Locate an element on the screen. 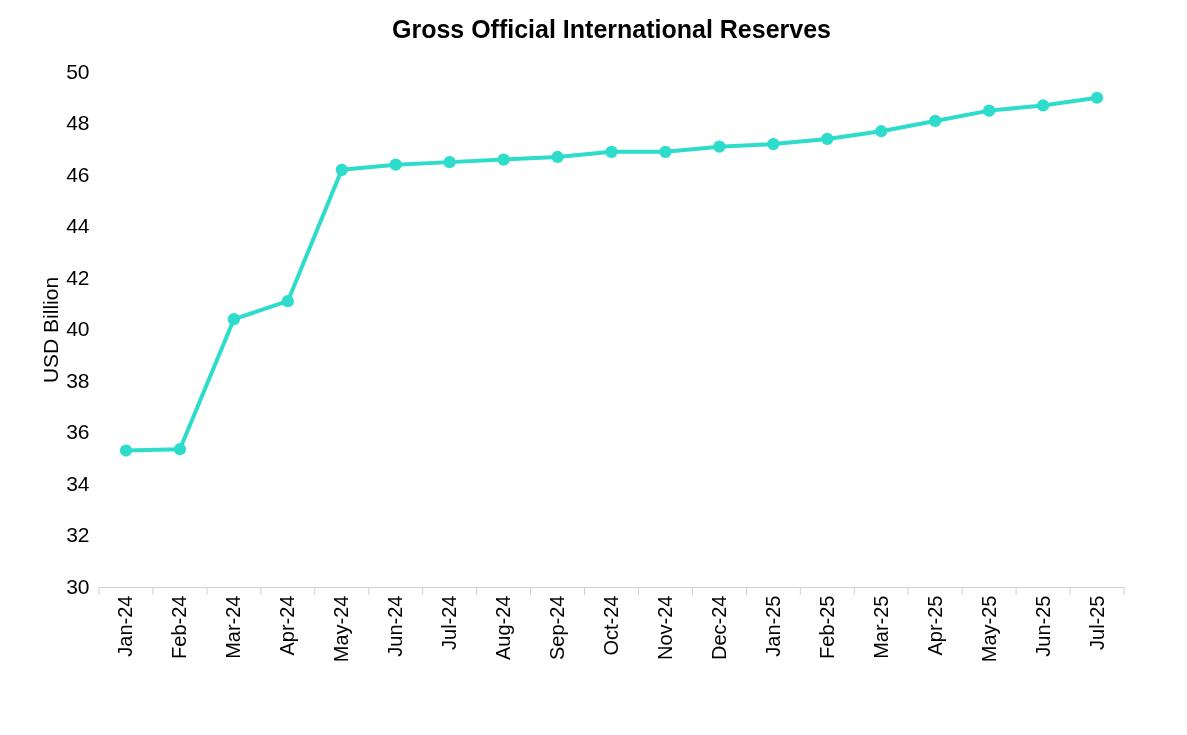 The width and height of the screenshot is (1187, 735). y-tick-label: 40 is located at coordinates (78, 328).